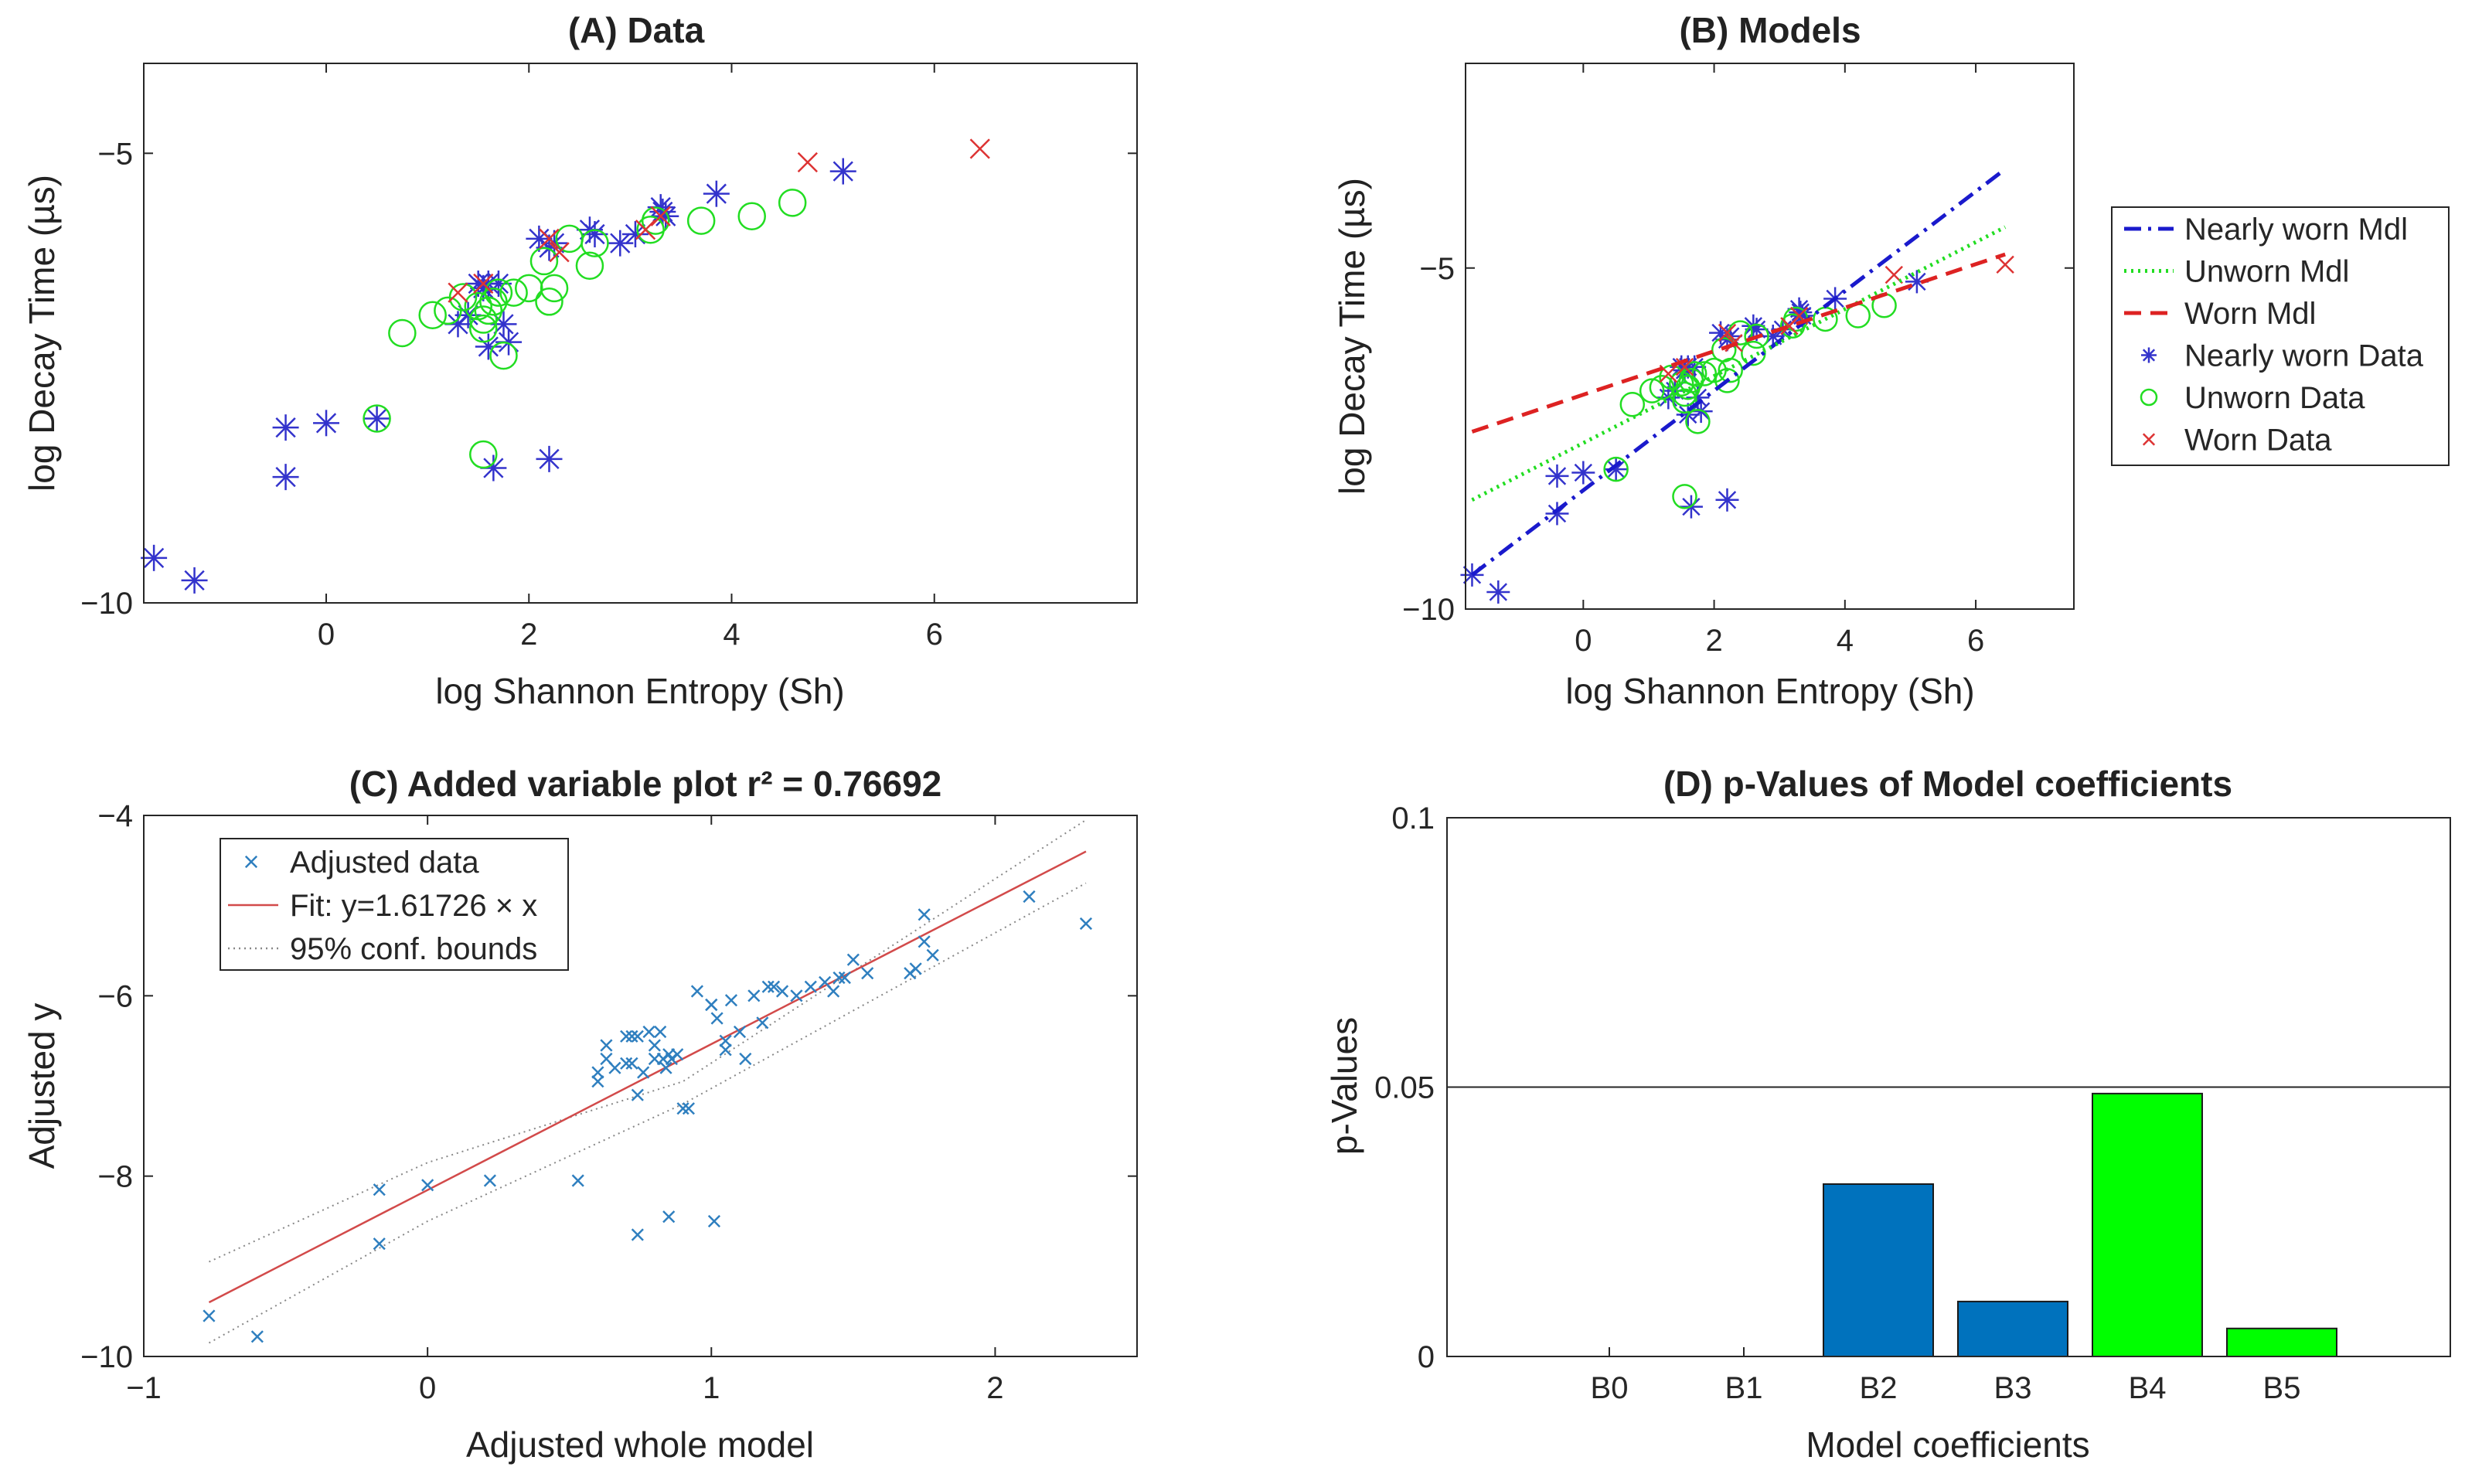 This screenshot has width=2465, height=1484. What do you see at coordinates (2147, 1224) in the screenshot?
I see `panel-d-bar-b4` at bounding box center [2147, 1224].